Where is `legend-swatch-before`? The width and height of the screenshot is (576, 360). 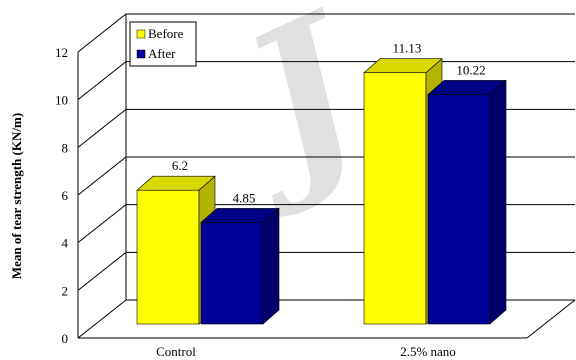 legend-swatch-before is located at coordinates (141, 34).